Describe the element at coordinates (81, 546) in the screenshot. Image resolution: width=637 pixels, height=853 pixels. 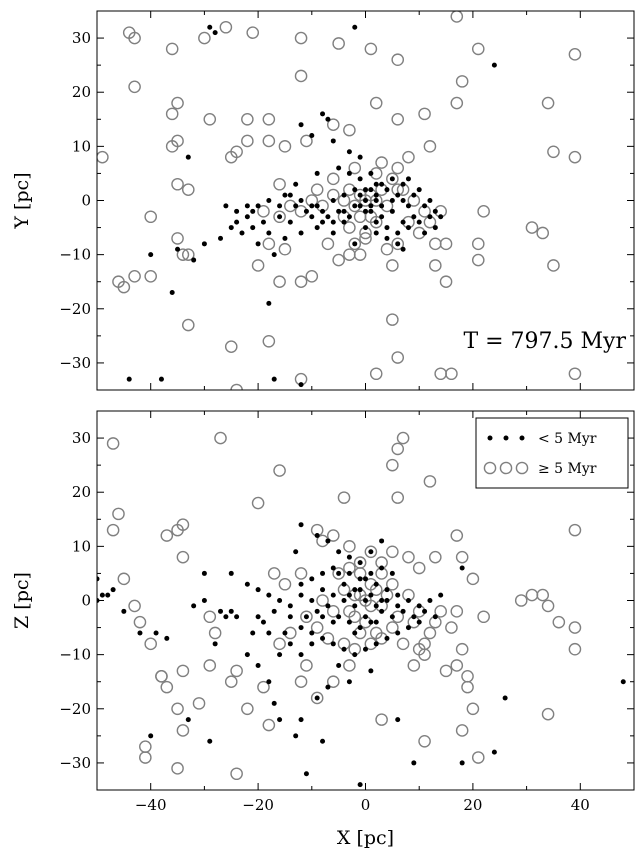
I see `y-tick-label: 10` at that location.